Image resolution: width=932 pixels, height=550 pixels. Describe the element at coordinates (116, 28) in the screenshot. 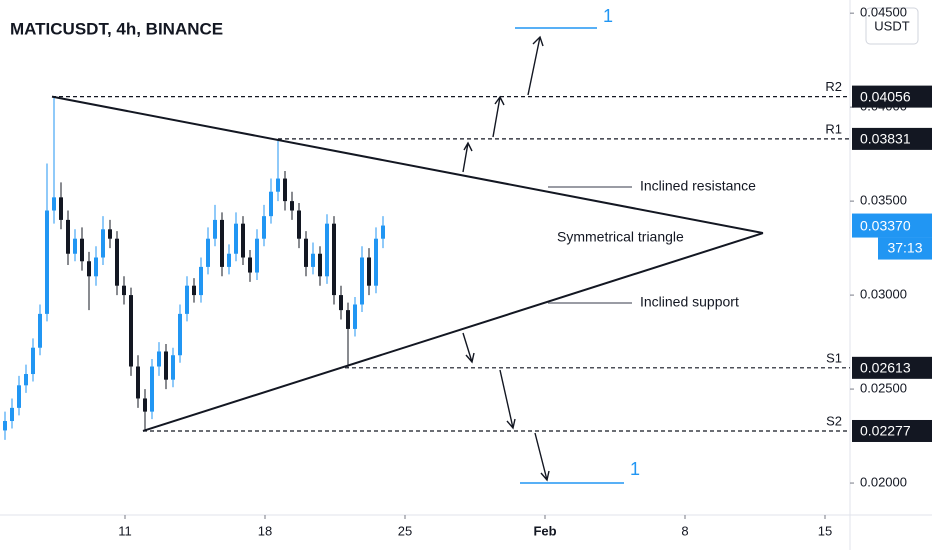

I see `chart-title: MATICUSDT, 4h, BINANCE` at that location.